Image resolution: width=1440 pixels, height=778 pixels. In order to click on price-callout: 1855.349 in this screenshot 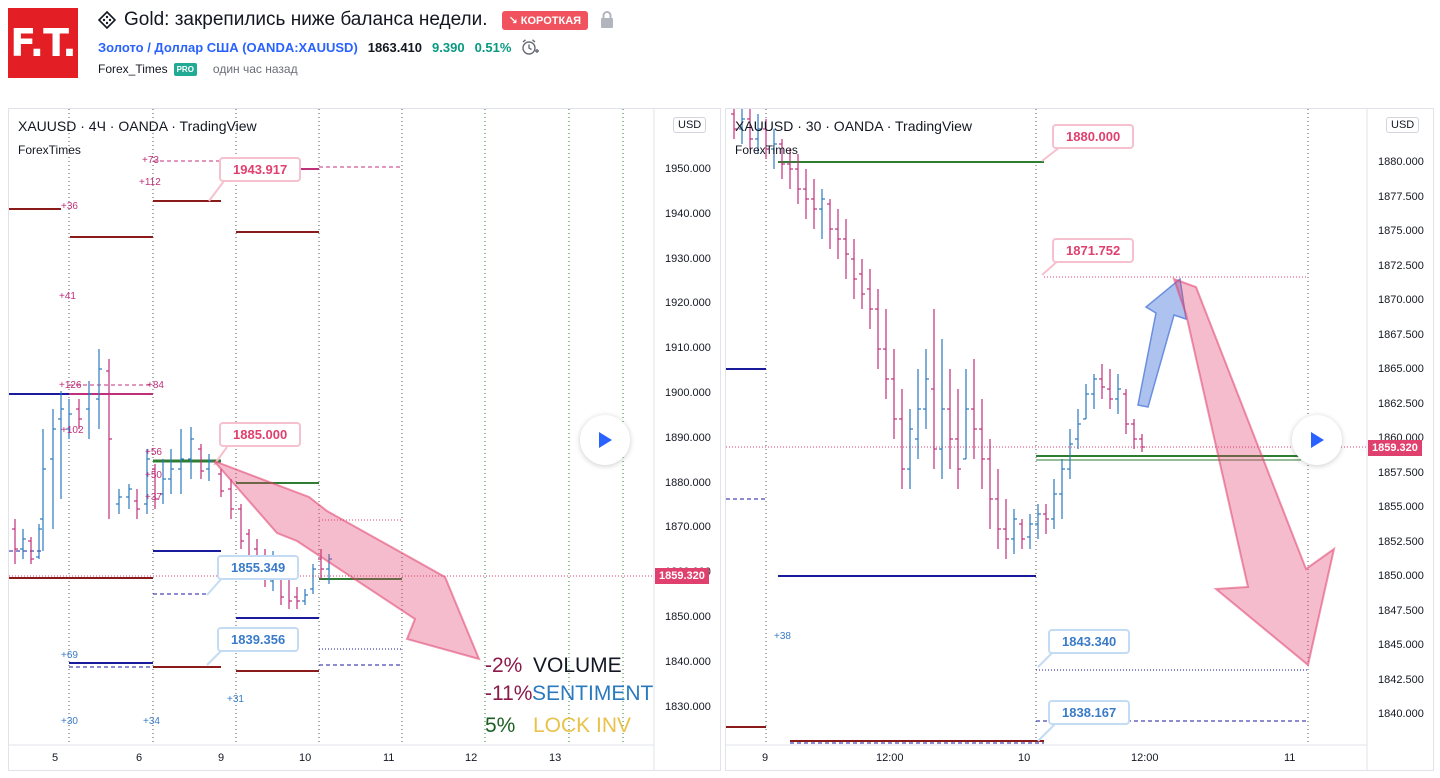, I will do `click(258, 567)`.